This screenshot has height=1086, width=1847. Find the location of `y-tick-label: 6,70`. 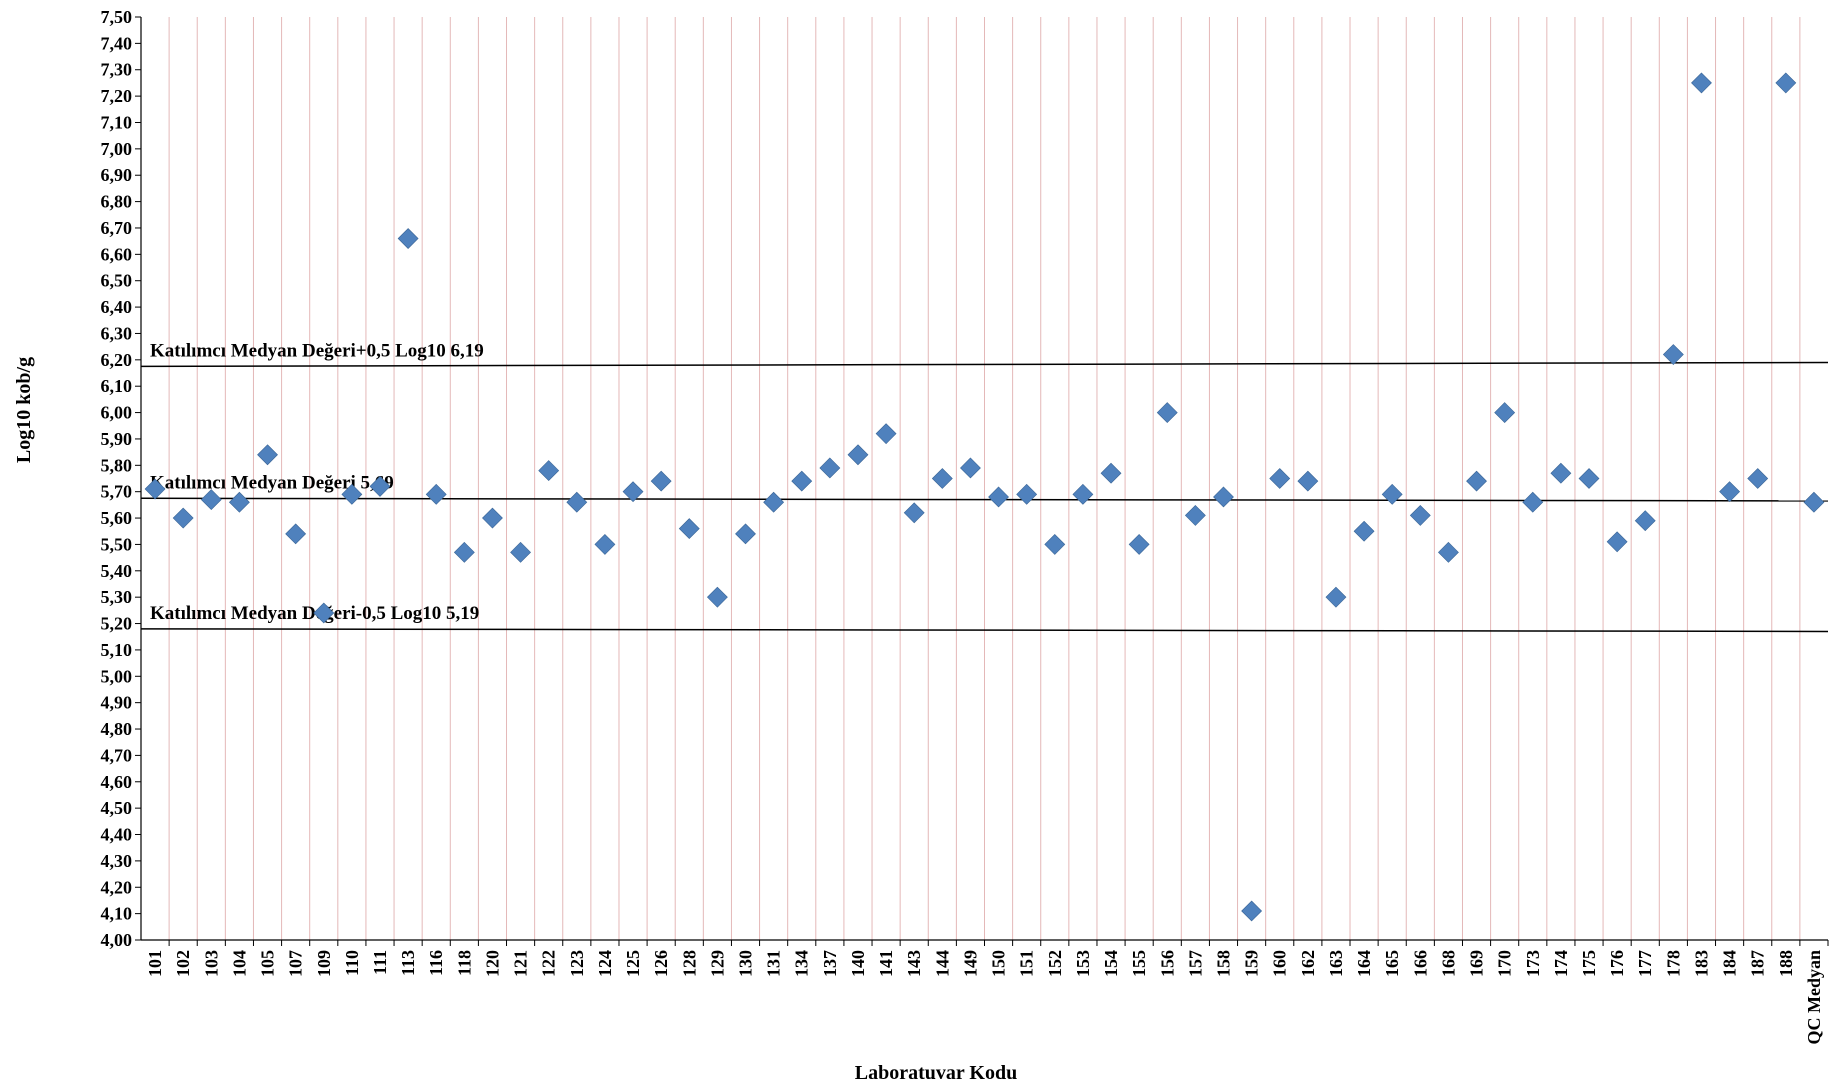

y-tick-label: 6,70 is located at coordinates (117, 228).